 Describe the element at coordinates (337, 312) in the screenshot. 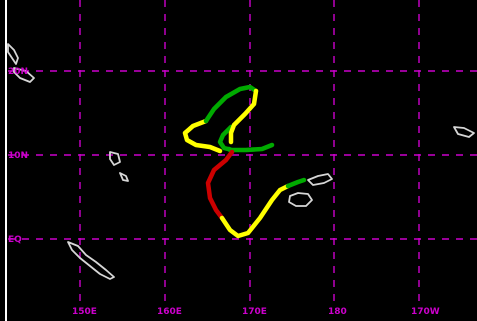

I see `lon-label-180: 180` at that location.